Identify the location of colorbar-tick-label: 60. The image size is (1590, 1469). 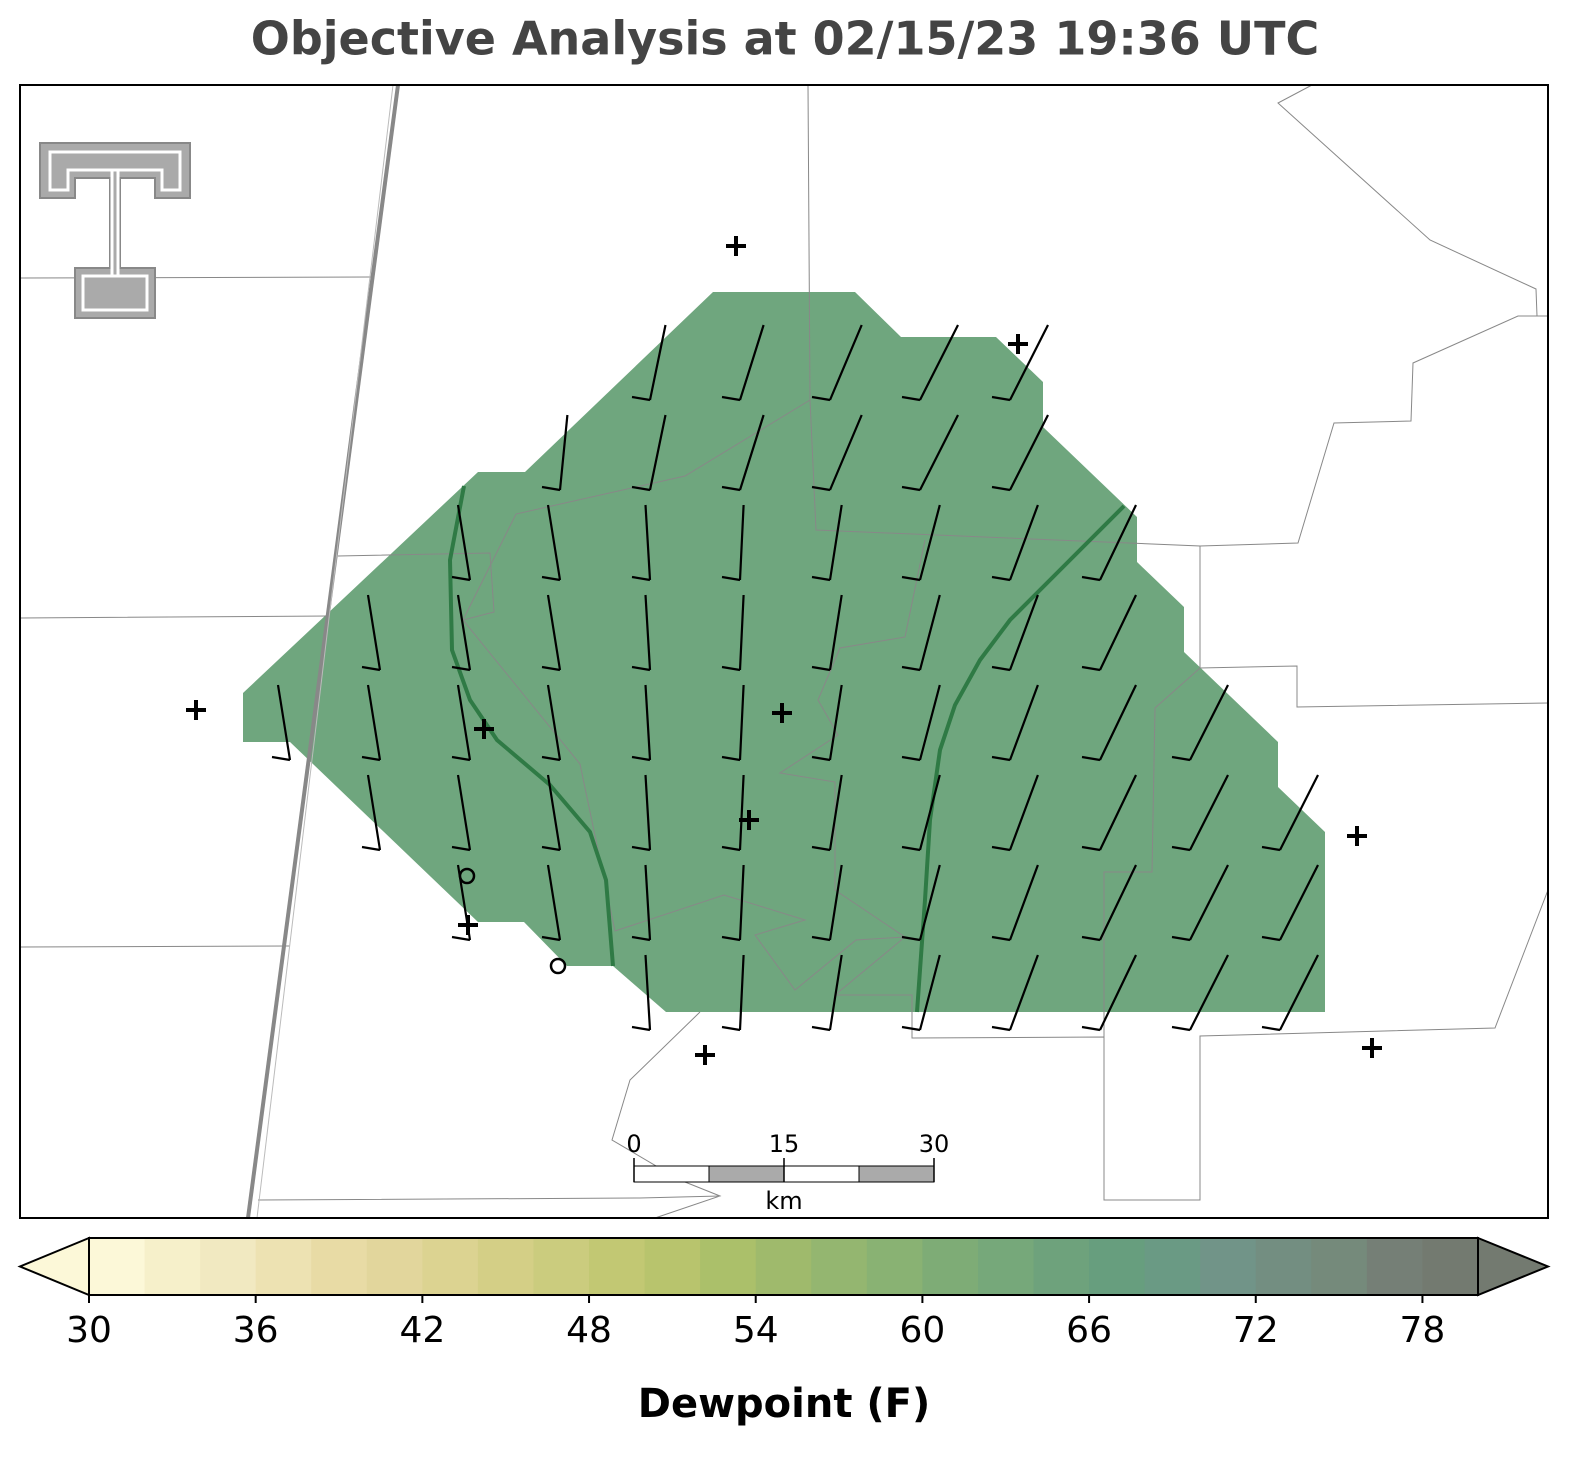
(922, 1330).